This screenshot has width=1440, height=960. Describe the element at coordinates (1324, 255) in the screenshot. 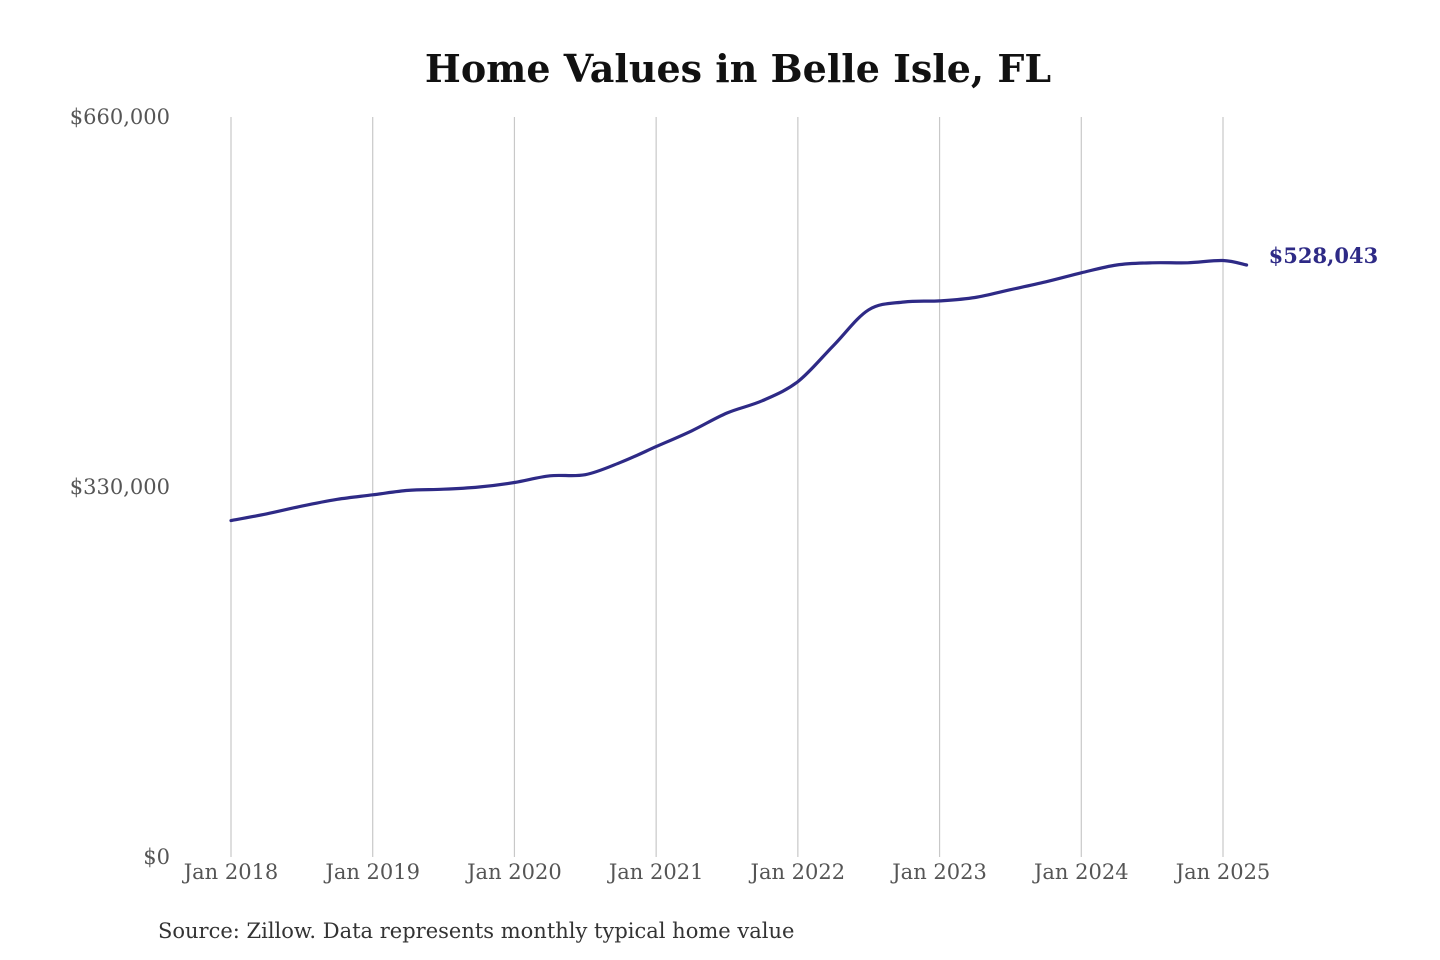

I see `end-value-label: $528,043` at that location.